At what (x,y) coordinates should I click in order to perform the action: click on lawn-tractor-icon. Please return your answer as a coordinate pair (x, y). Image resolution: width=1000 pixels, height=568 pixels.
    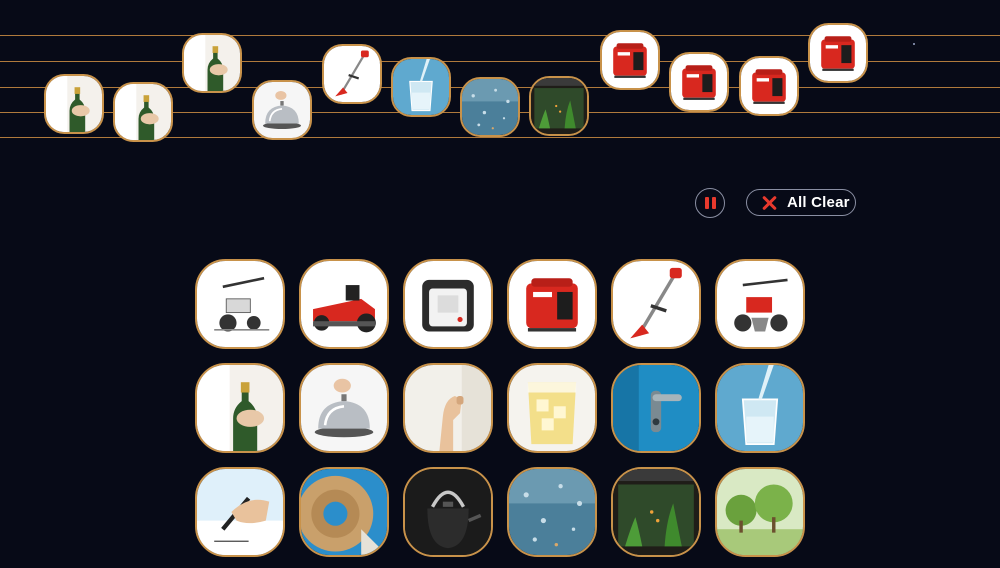
    Looking at the image, I should click on (344, 304).